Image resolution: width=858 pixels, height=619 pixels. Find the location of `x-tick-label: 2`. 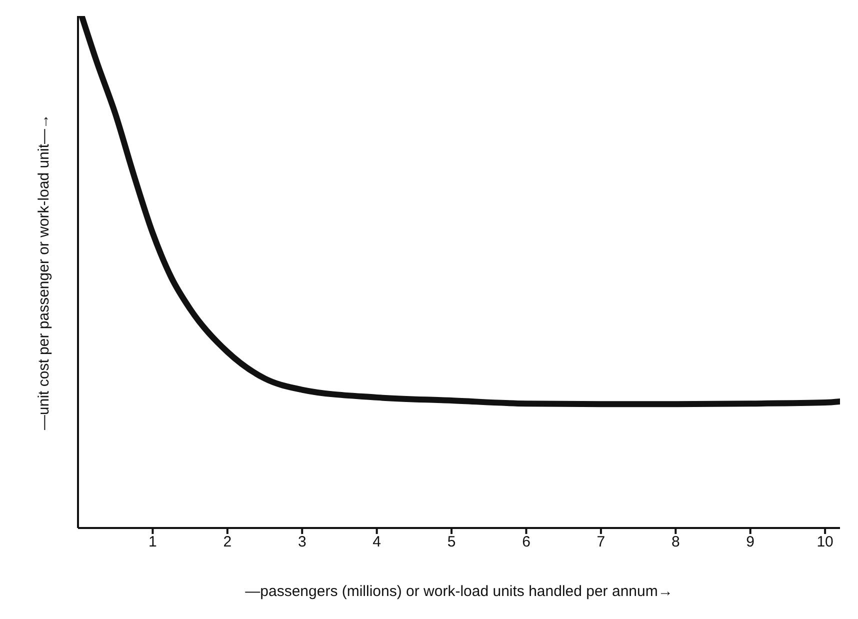

x-tick-label: 2 is located at coordinates (227, 542).